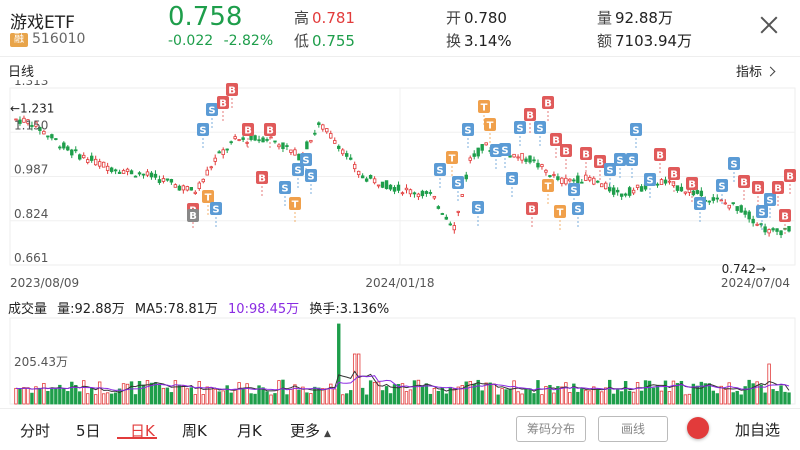 Image resolution: width=800 pixels, height=450 pixels. I want to click on add-watchlist-button: 加自选, so click(758, 430).